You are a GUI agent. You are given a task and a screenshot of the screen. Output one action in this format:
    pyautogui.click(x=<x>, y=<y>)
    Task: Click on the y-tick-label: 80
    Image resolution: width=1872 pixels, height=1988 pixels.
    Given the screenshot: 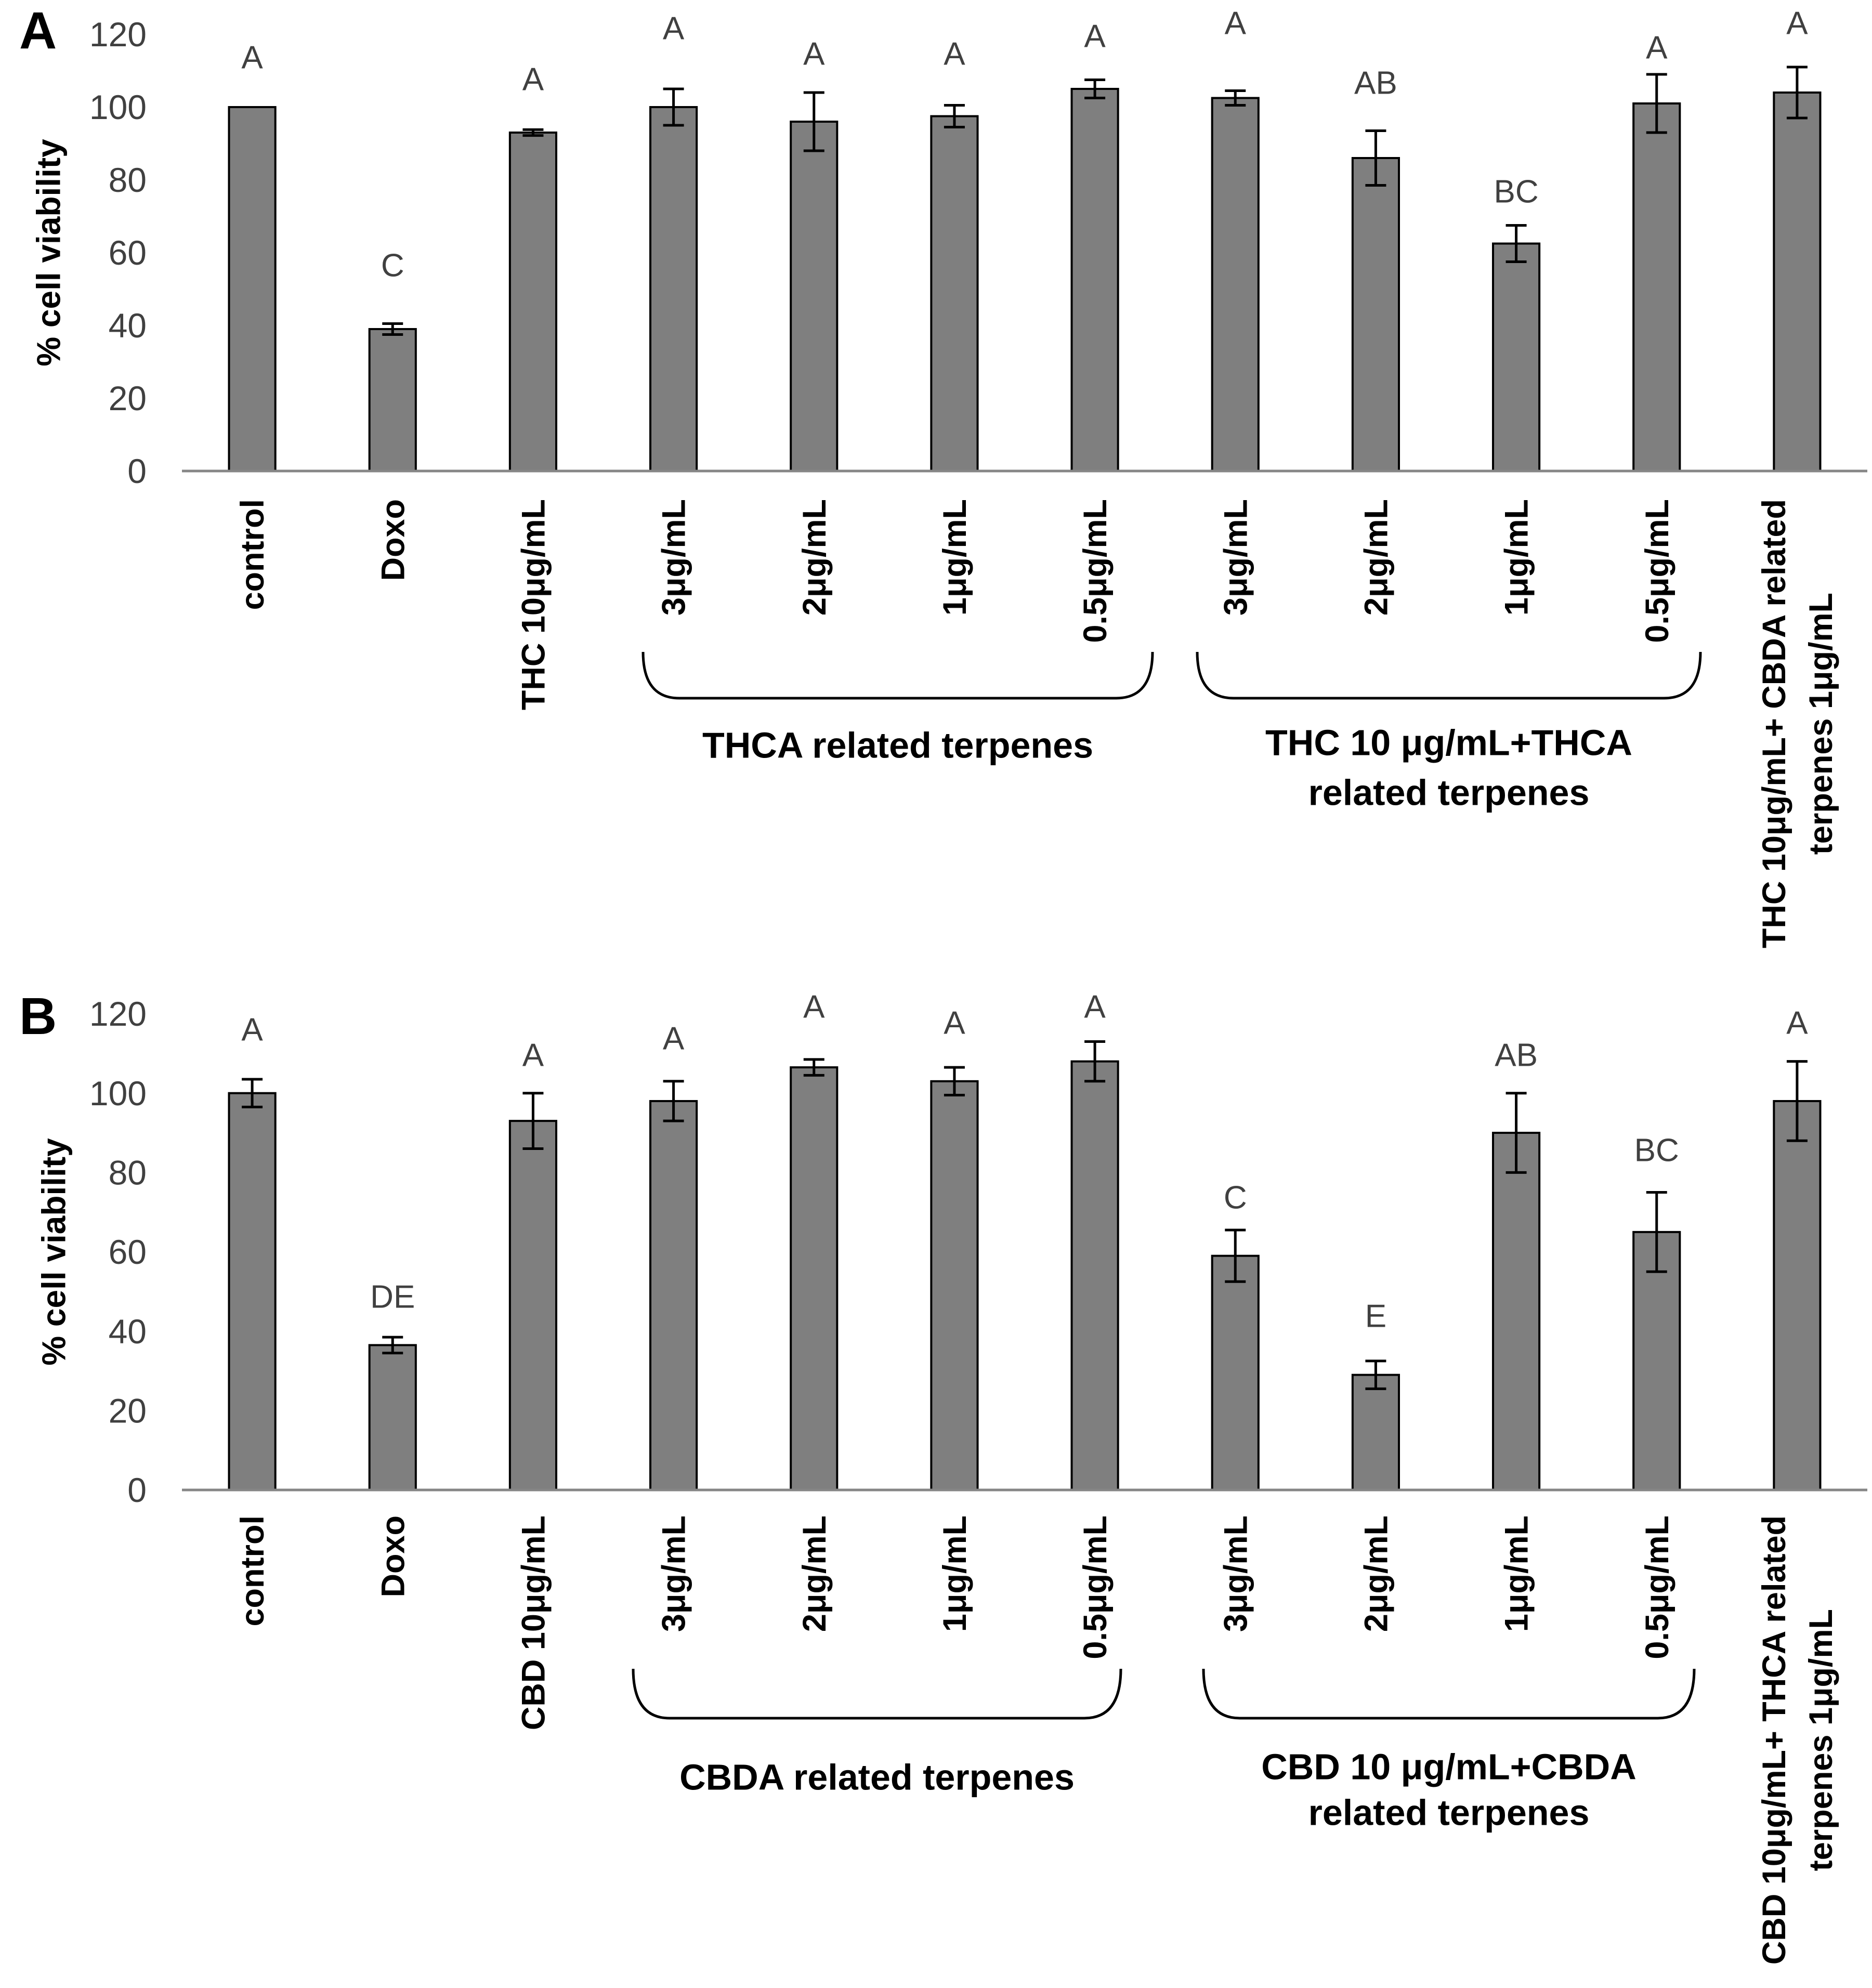 What is the action you would take?
    pyautogui.click(x=128, y=1172)
    